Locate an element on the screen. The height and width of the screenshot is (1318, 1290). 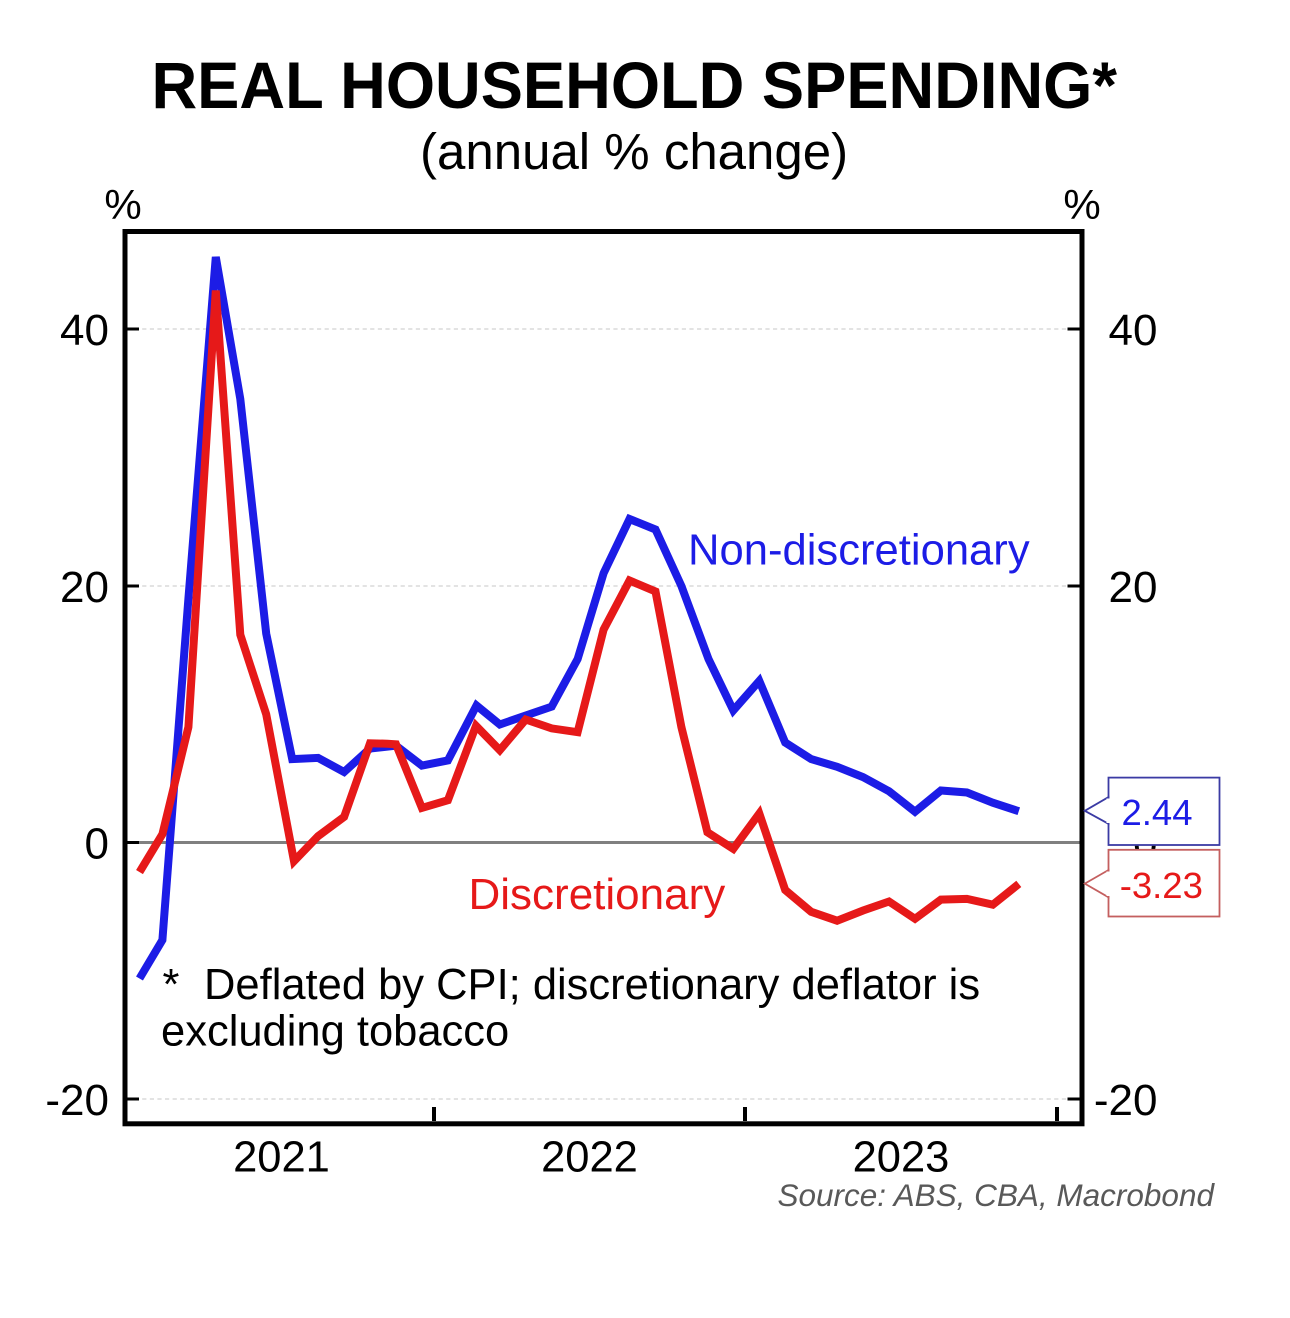
svg-text: 2021 is located at coordinates (281, 1158).